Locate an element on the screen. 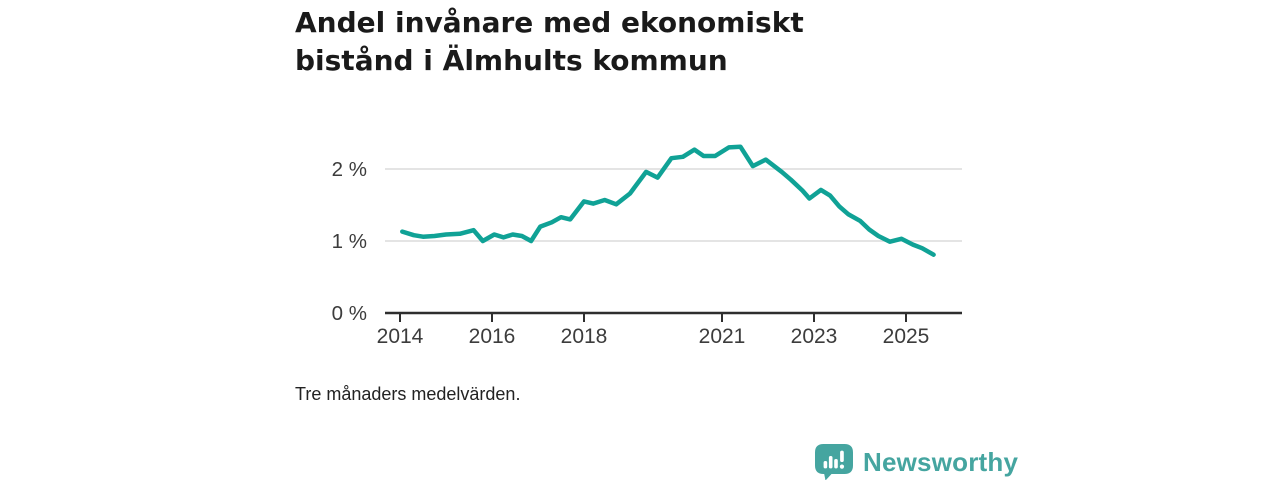 This screenshot has height=480, width=1280. y-axis-tick-label: 2 % is located at coordinates (349, 169).